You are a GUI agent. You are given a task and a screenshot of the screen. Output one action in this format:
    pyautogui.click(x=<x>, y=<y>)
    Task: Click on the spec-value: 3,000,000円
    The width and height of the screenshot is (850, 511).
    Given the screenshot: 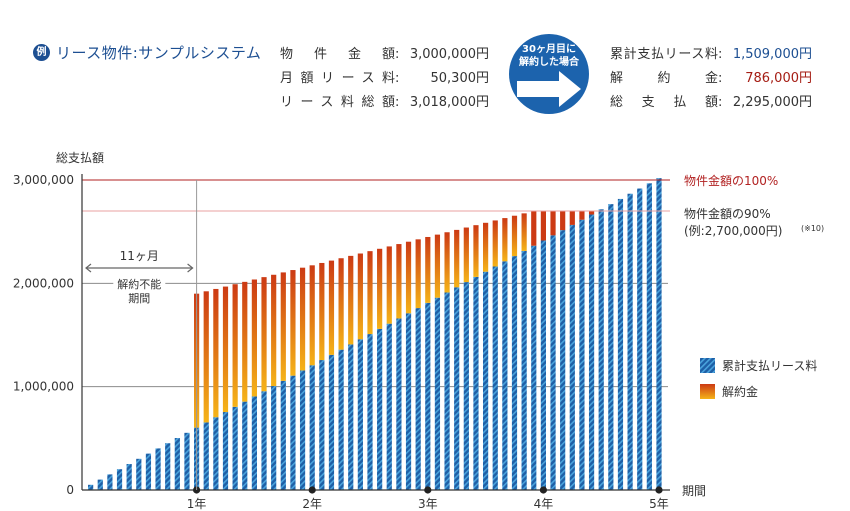 What is the action you would take?
    pyautogui.click(x=449, y=54)
    